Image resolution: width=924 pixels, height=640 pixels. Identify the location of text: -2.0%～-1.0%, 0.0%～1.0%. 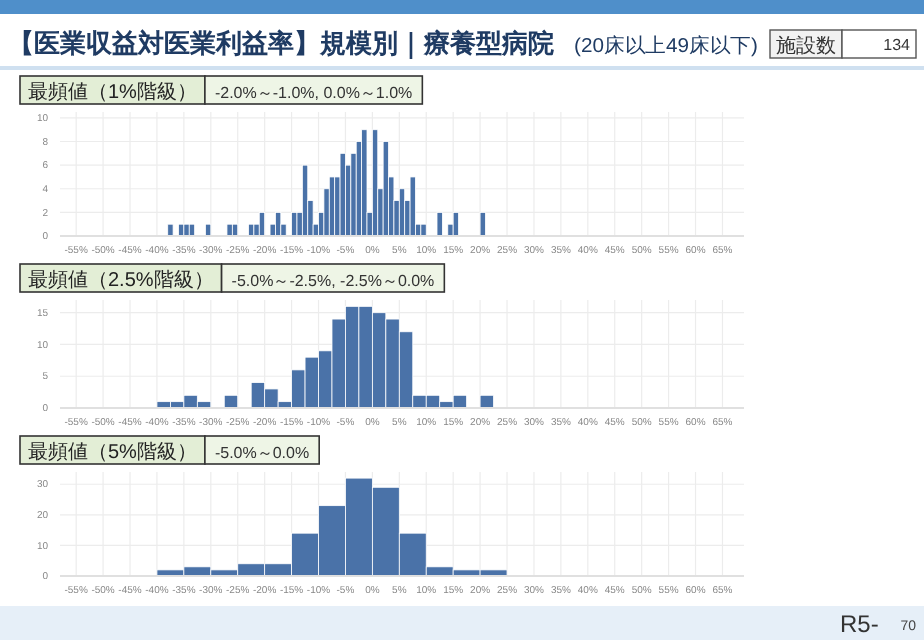
(313, 93).